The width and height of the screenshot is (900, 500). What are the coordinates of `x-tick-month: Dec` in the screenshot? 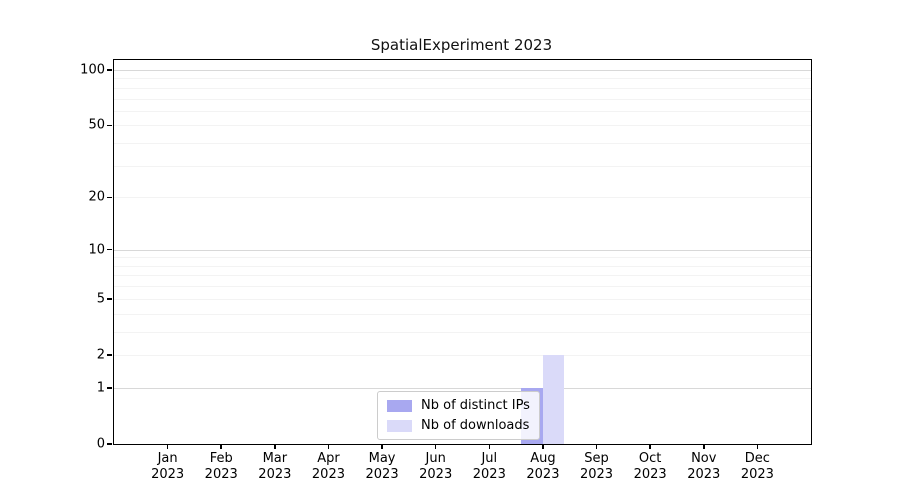 It's located at (757, 458).